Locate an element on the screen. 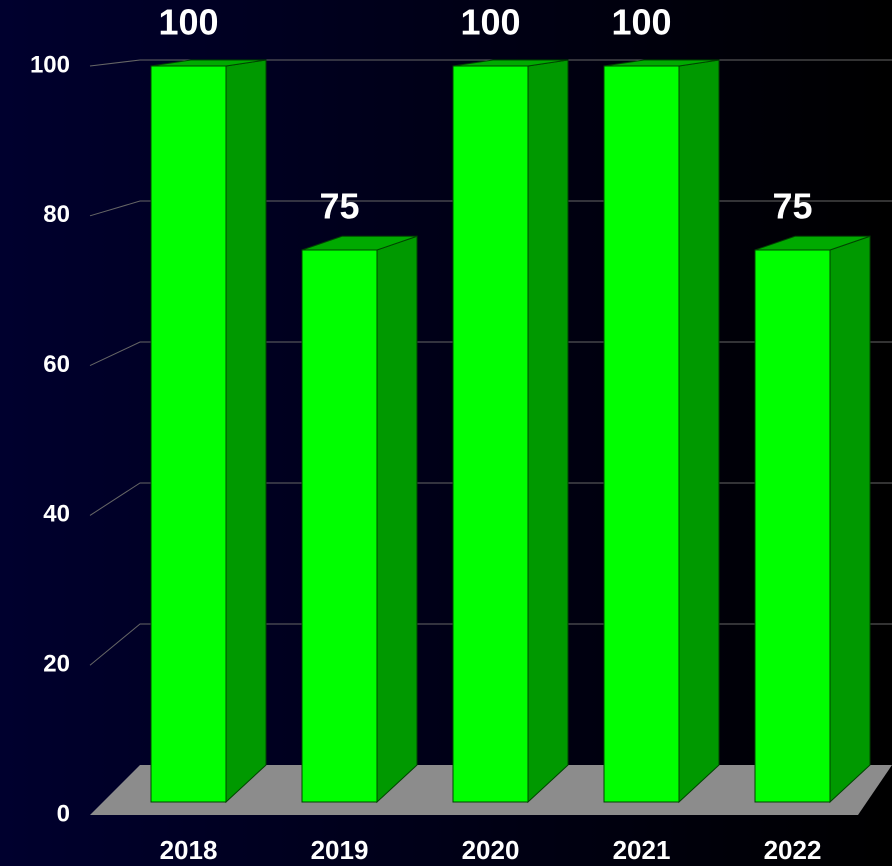  y-tick-label: 0 is located at coordinates (63, 813).